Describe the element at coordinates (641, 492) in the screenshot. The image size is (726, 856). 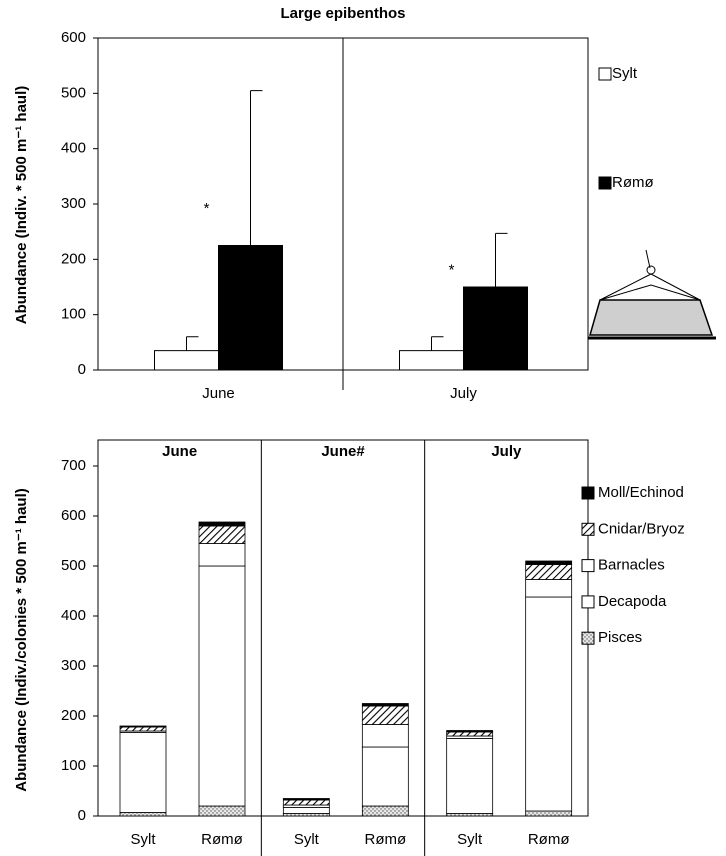
I see `legend-label: Moll/Echinod` at that location.